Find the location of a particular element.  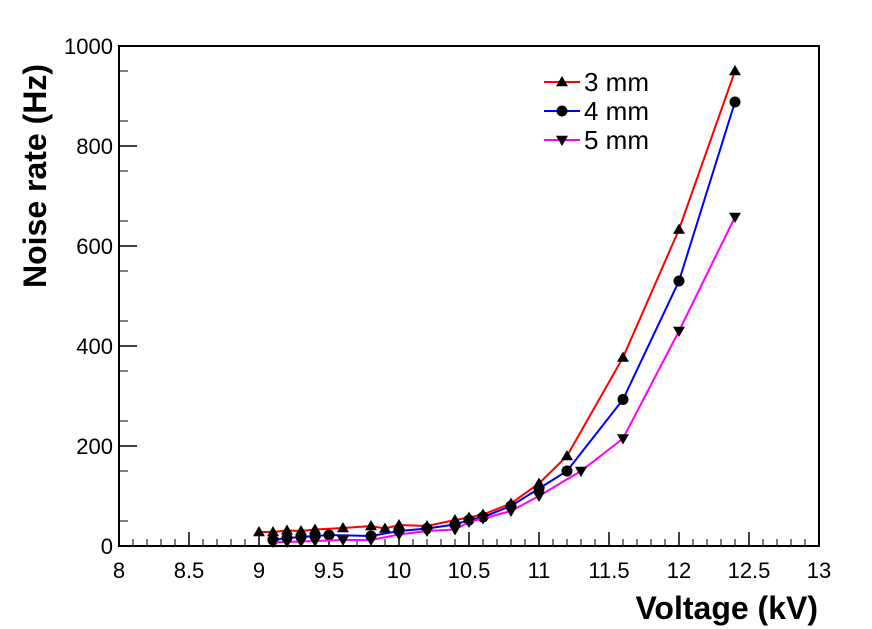

x-tick-label: 10 is located at coordinates (399, 570).